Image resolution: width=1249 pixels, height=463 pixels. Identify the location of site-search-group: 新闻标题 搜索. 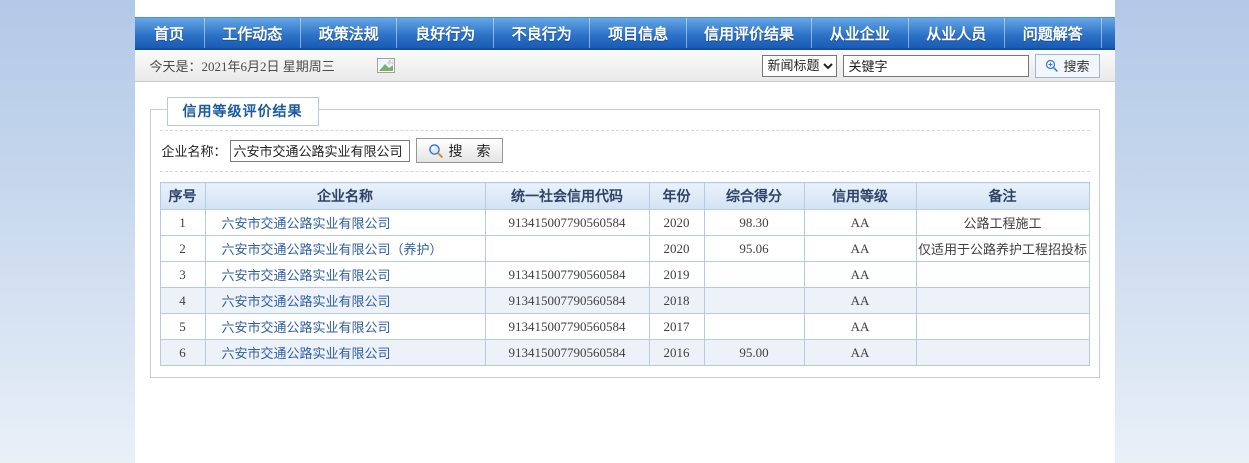
(931, 65).